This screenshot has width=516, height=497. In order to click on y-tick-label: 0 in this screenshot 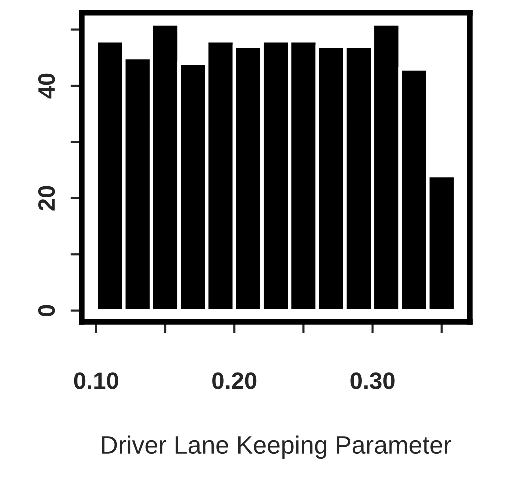, I will do `click(47, 310)`.